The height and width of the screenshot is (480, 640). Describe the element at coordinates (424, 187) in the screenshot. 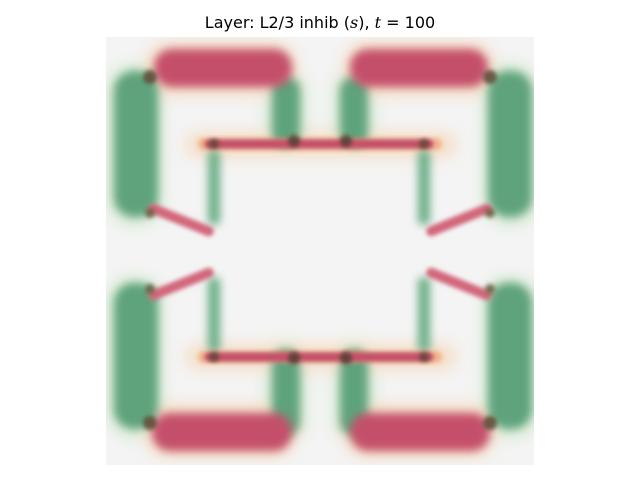

I see `bar-inner-right-top` at that location.